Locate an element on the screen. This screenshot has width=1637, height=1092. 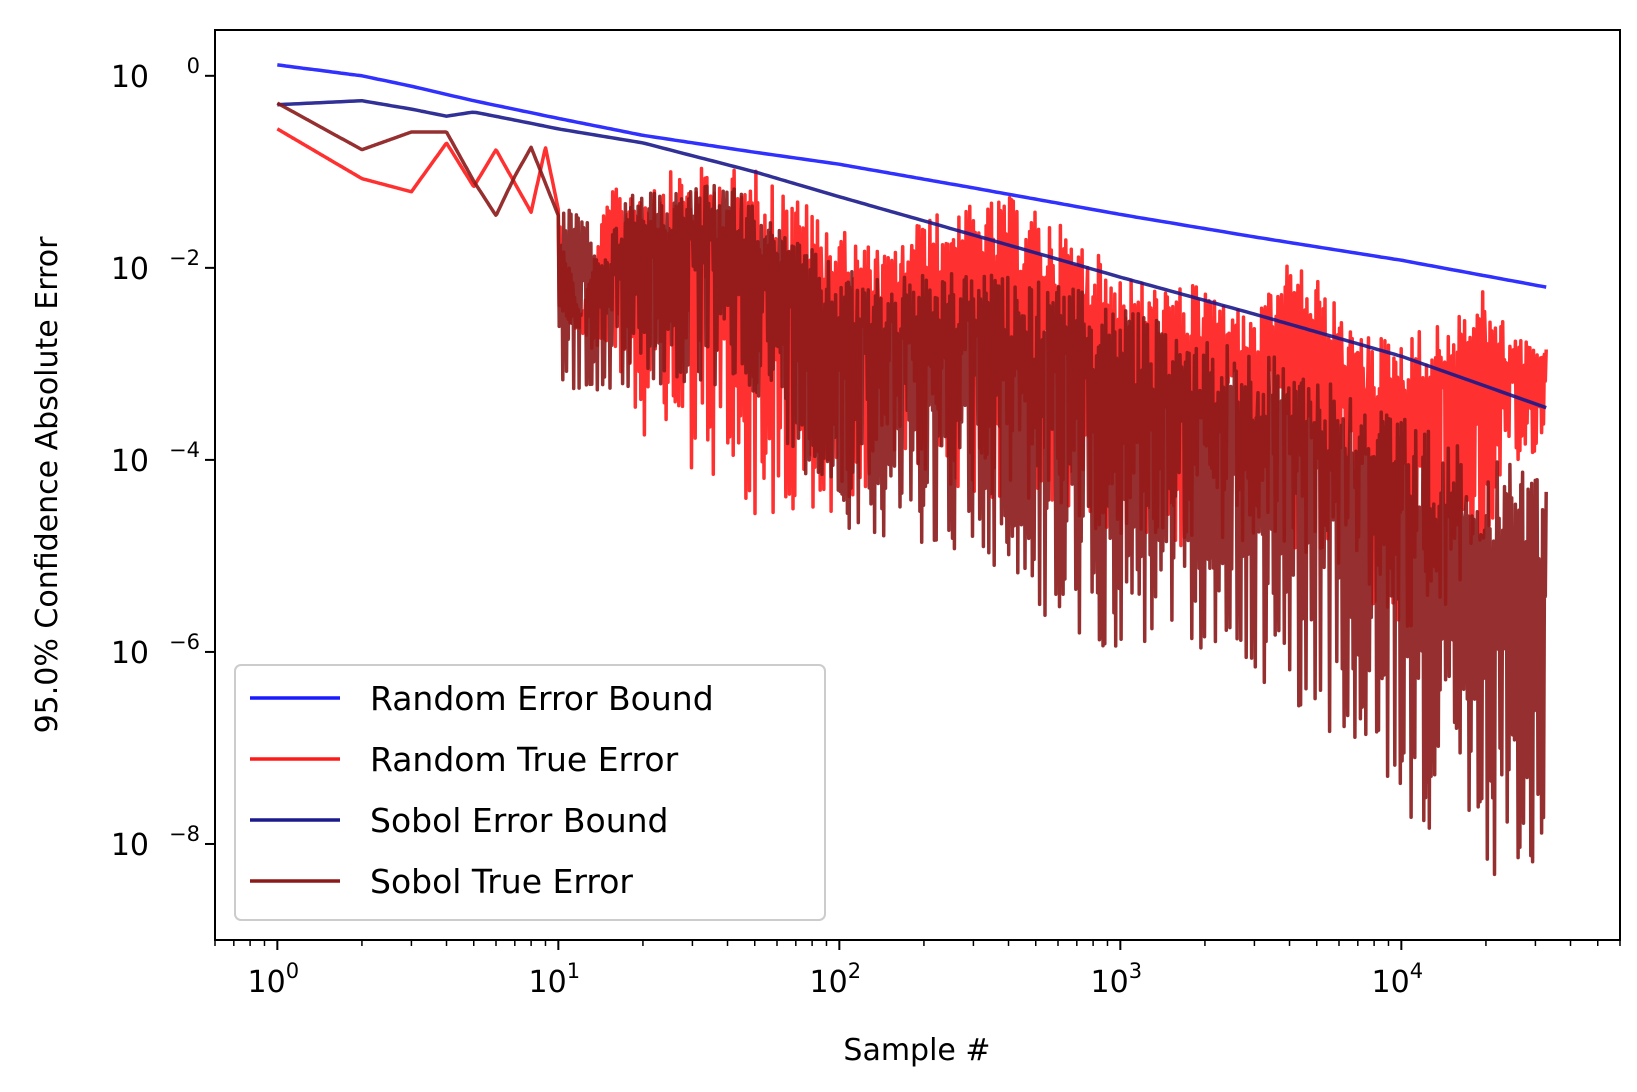
x-tick-exponent: 4 is located at coordinates (1416, 971).